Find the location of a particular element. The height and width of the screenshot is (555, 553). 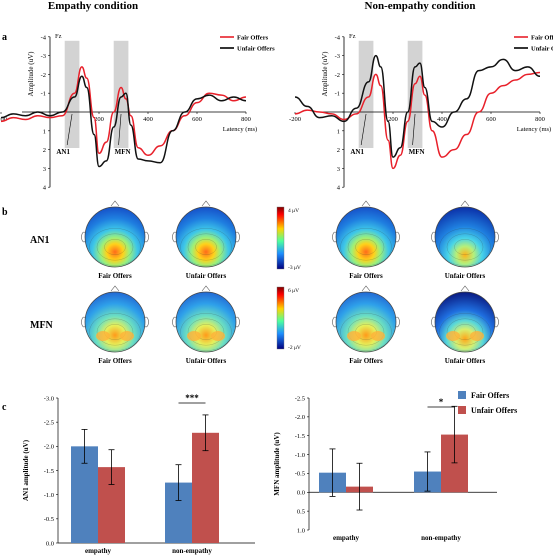

significance-stars: *** is located at coordinates (192, 398).